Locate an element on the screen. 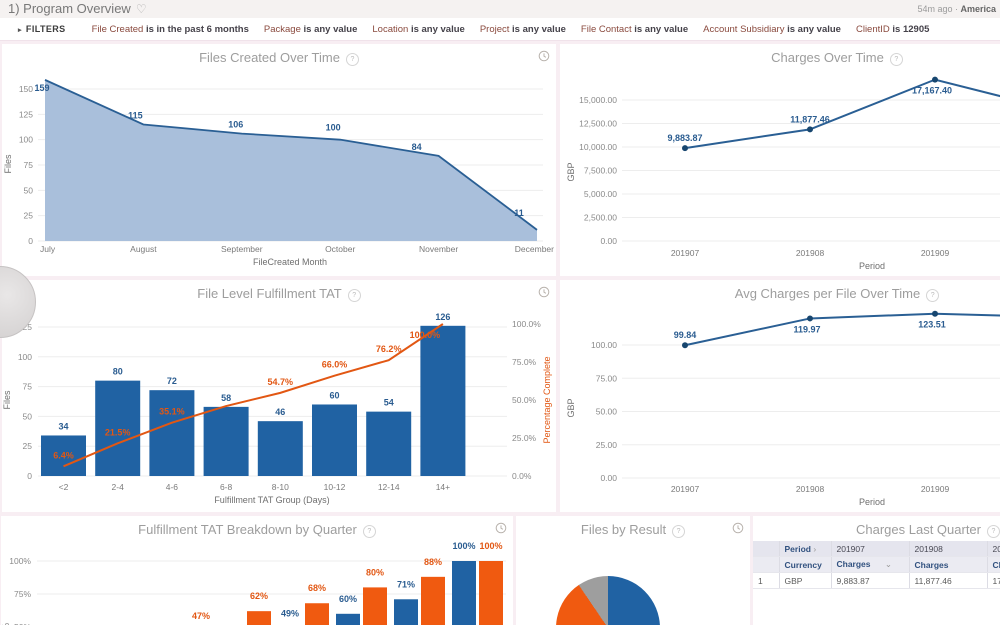  svg-text: 125 is located at coordinates (26, 114).